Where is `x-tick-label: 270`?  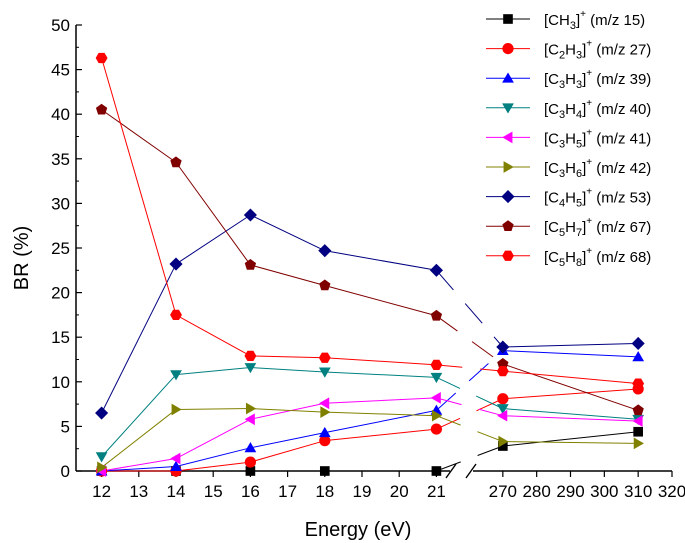
x-tick-label: 270 is located at coordinates (503, 491).